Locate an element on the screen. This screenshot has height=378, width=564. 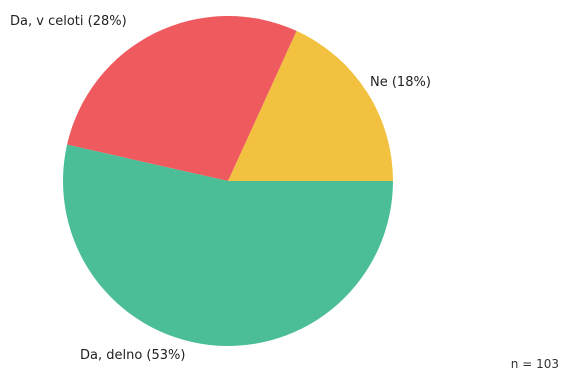
pie-slice-label-3: Da, delno (53%) is located at coordinates (132, 355).